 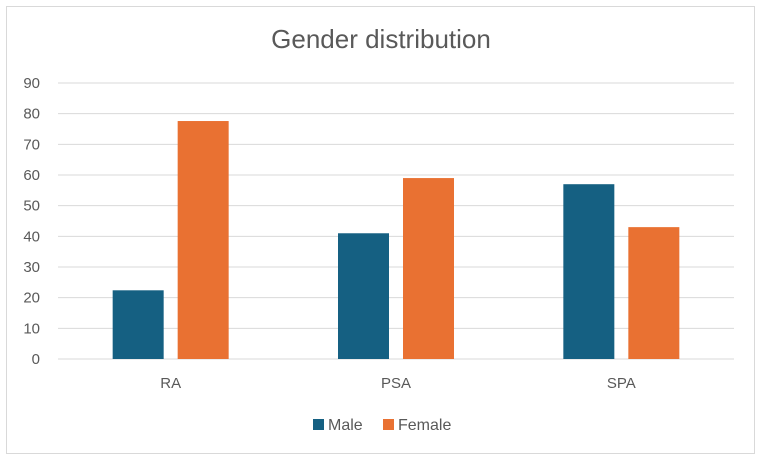 What do you see at coordinates (31, 221) in the screenshot?
I see `y-axis-tick-labels: 0 10 20 30 40 50 60 70 80 90` at bounding box center [31, 221].